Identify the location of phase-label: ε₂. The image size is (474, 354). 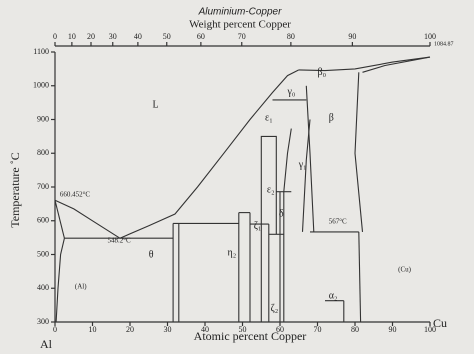
(271, 190).